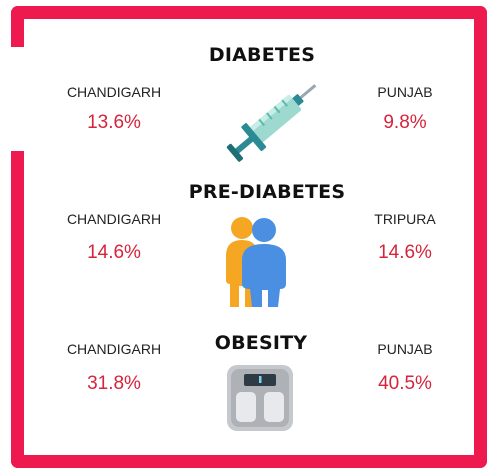 This screenshot has width=493, height=476. Describe the element at coordinates (405, 383) in the screenshot. I see `right-region-value: 40.5%` at that location.